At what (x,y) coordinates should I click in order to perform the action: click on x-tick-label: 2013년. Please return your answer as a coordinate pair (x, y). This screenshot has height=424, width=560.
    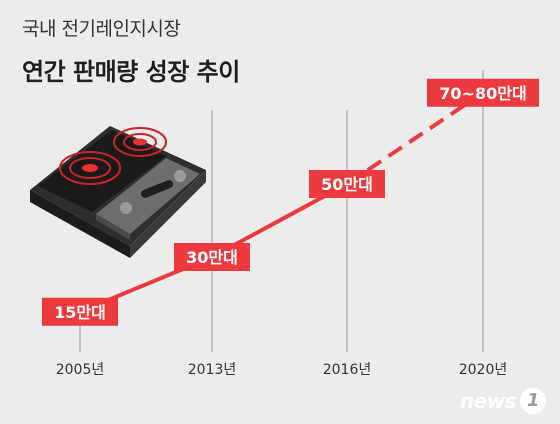
    Looking at the image, I should click on (212, 370).